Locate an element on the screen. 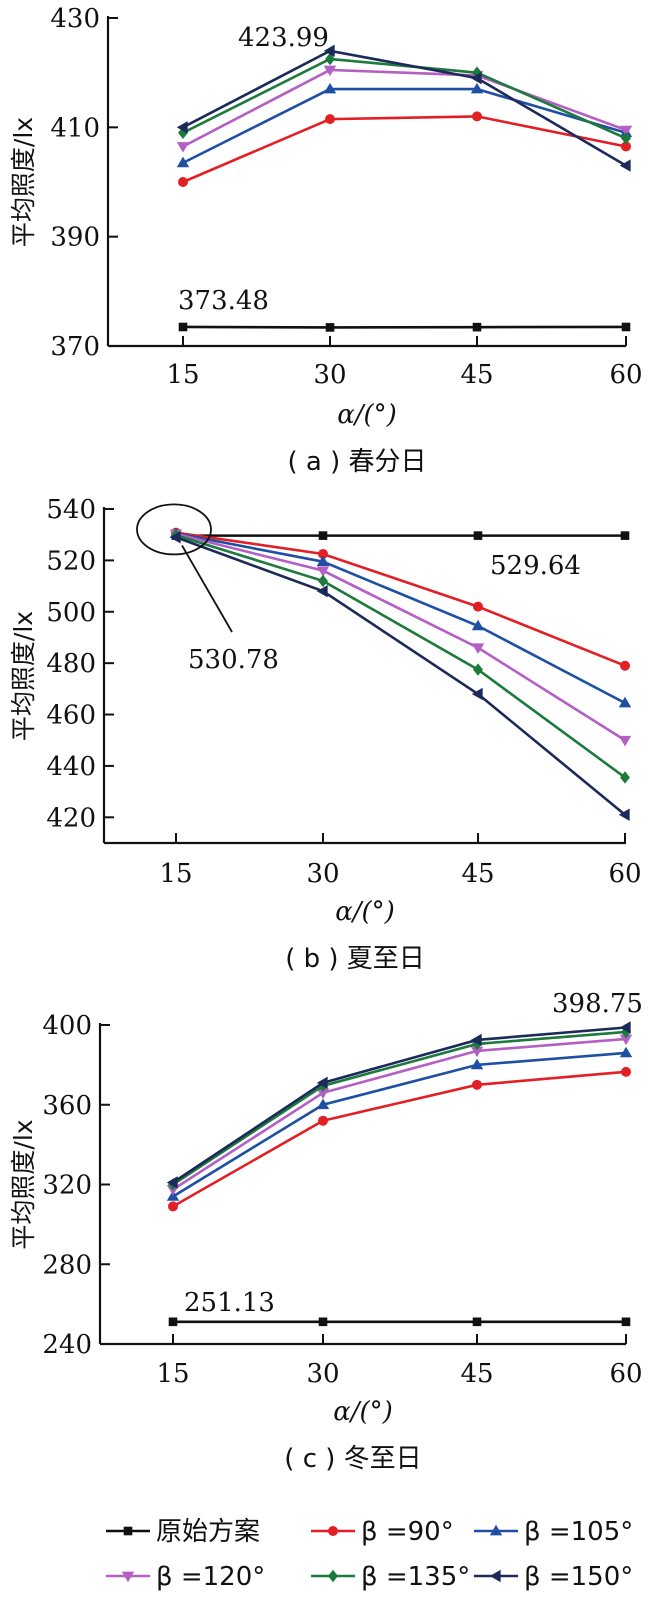  legend-item-b120: β =120° is located at coordinates (185, 1577).